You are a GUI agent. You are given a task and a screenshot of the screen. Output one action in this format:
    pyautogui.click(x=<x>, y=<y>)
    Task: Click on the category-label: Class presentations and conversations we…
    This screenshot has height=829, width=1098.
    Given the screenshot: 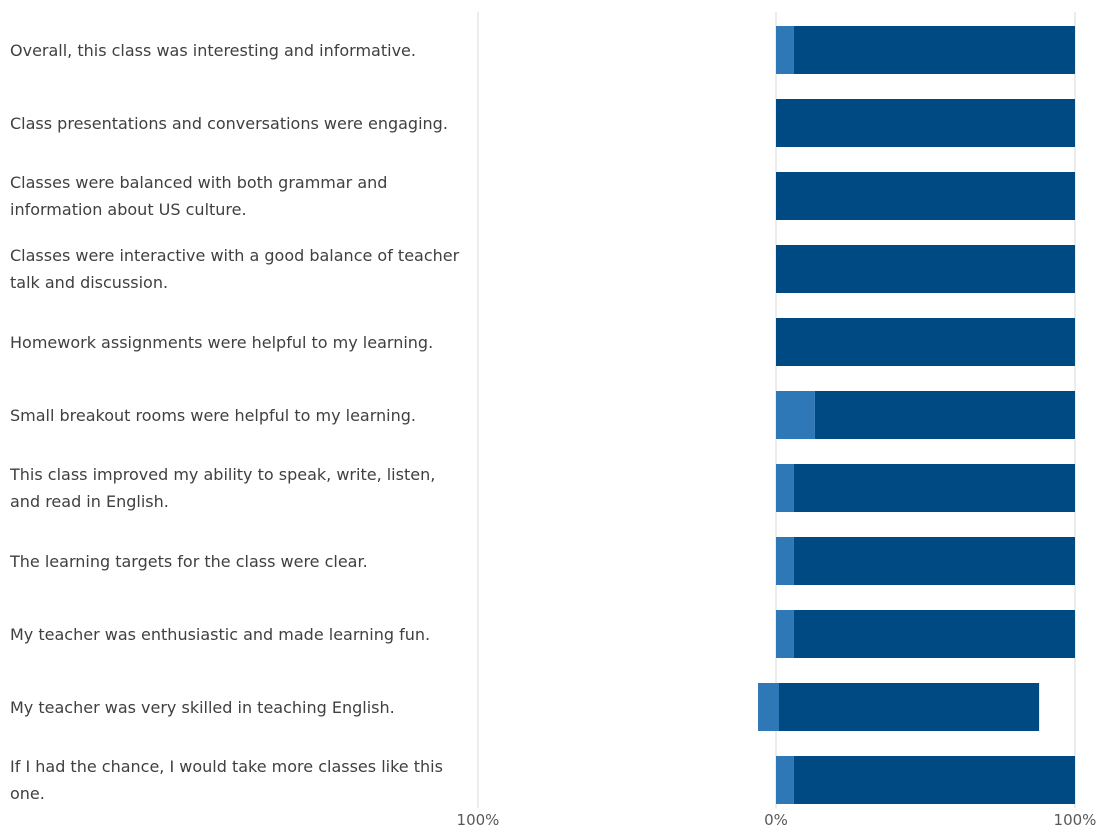 What is the action you would take?
    pyautogui.click(x=229, y=123)
    